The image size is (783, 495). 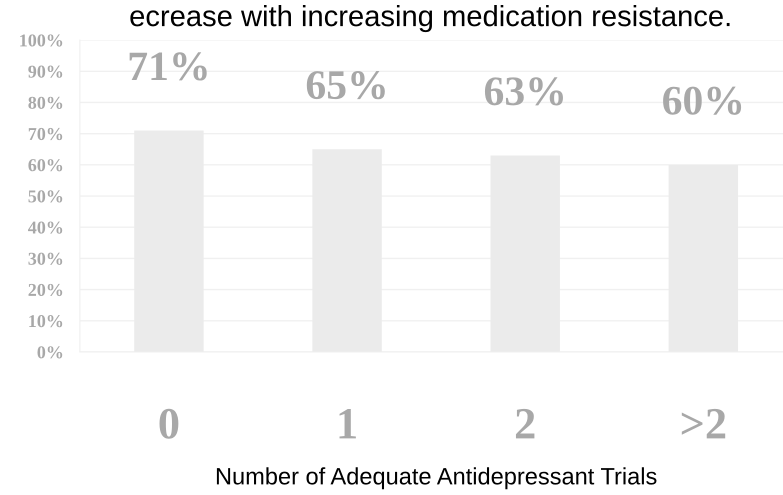 I want to click on y-tick-label: 100%, so click(x=41, y=40).